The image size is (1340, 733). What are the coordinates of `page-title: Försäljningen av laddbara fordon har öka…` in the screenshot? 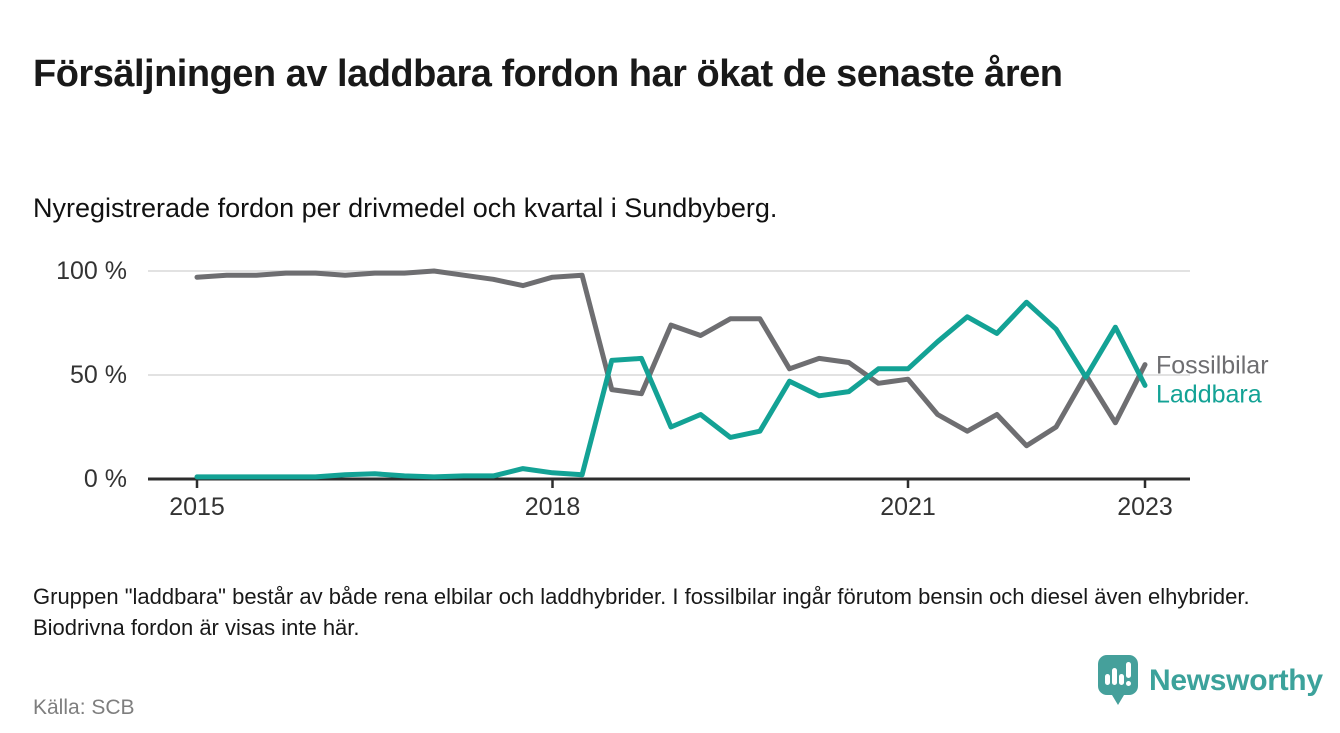 It's located at (548, 74).